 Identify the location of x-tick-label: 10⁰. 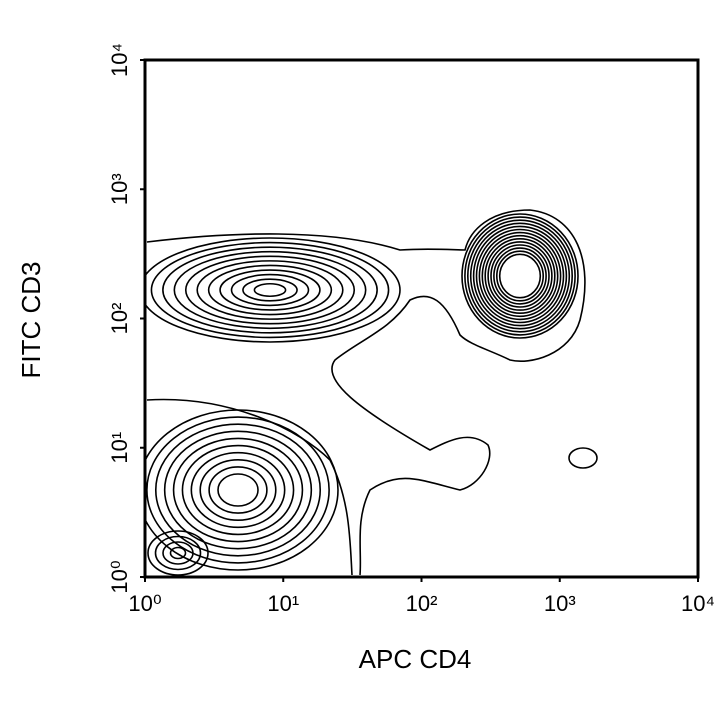
(144, 603).